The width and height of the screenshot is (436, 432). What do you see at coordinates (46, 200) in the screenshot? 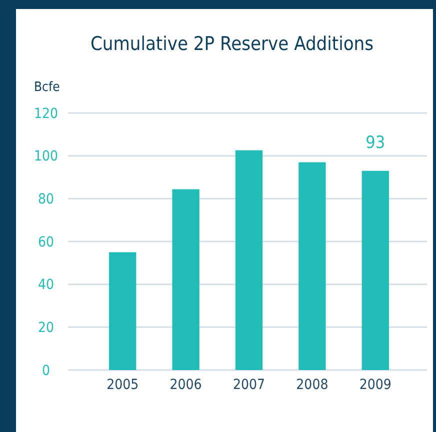
I see `y-tick-label: 80` at bounding box center [46, 200].